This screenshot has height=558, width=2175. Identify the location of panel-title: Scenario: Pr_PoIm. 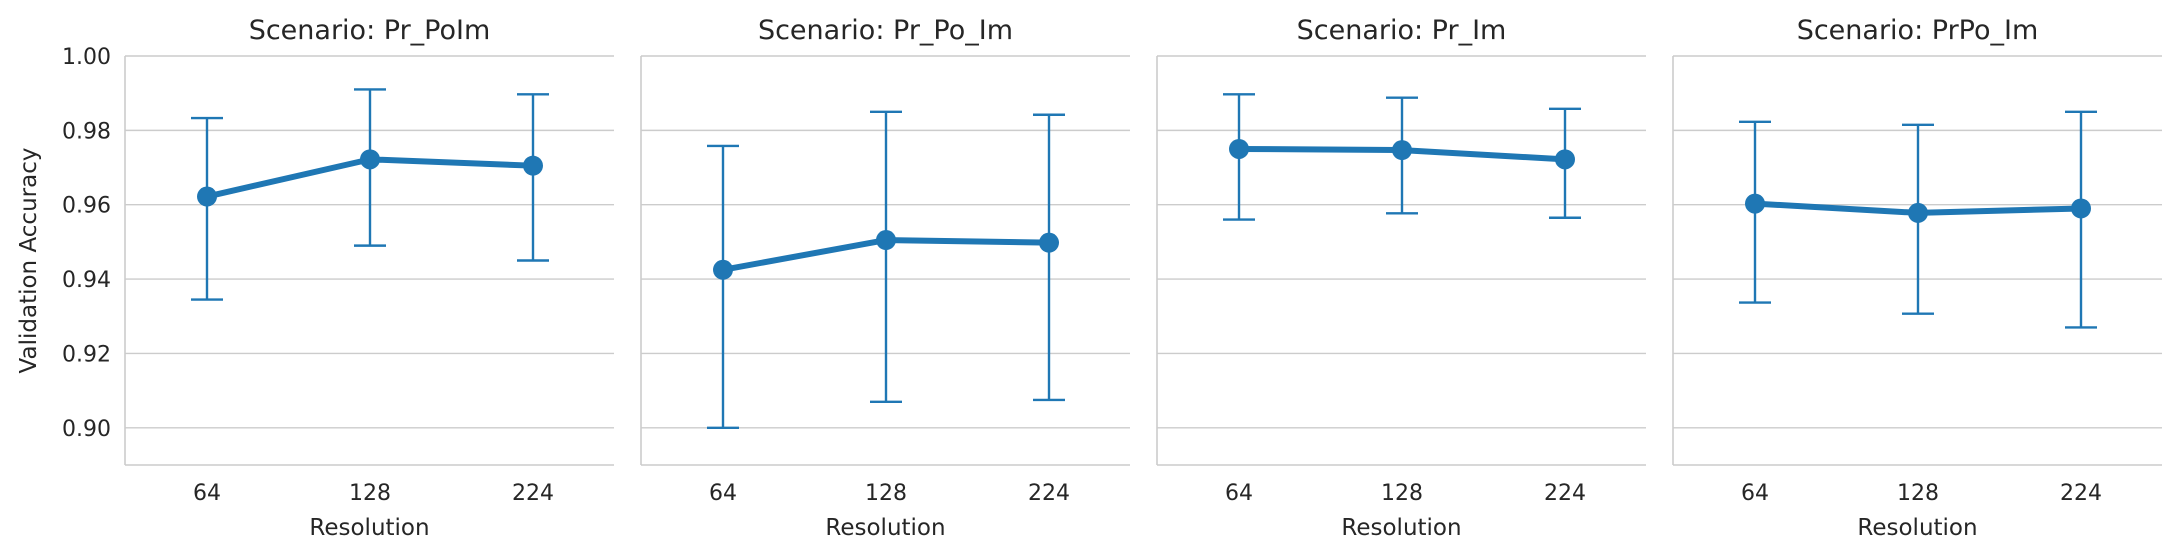
(370, 30).